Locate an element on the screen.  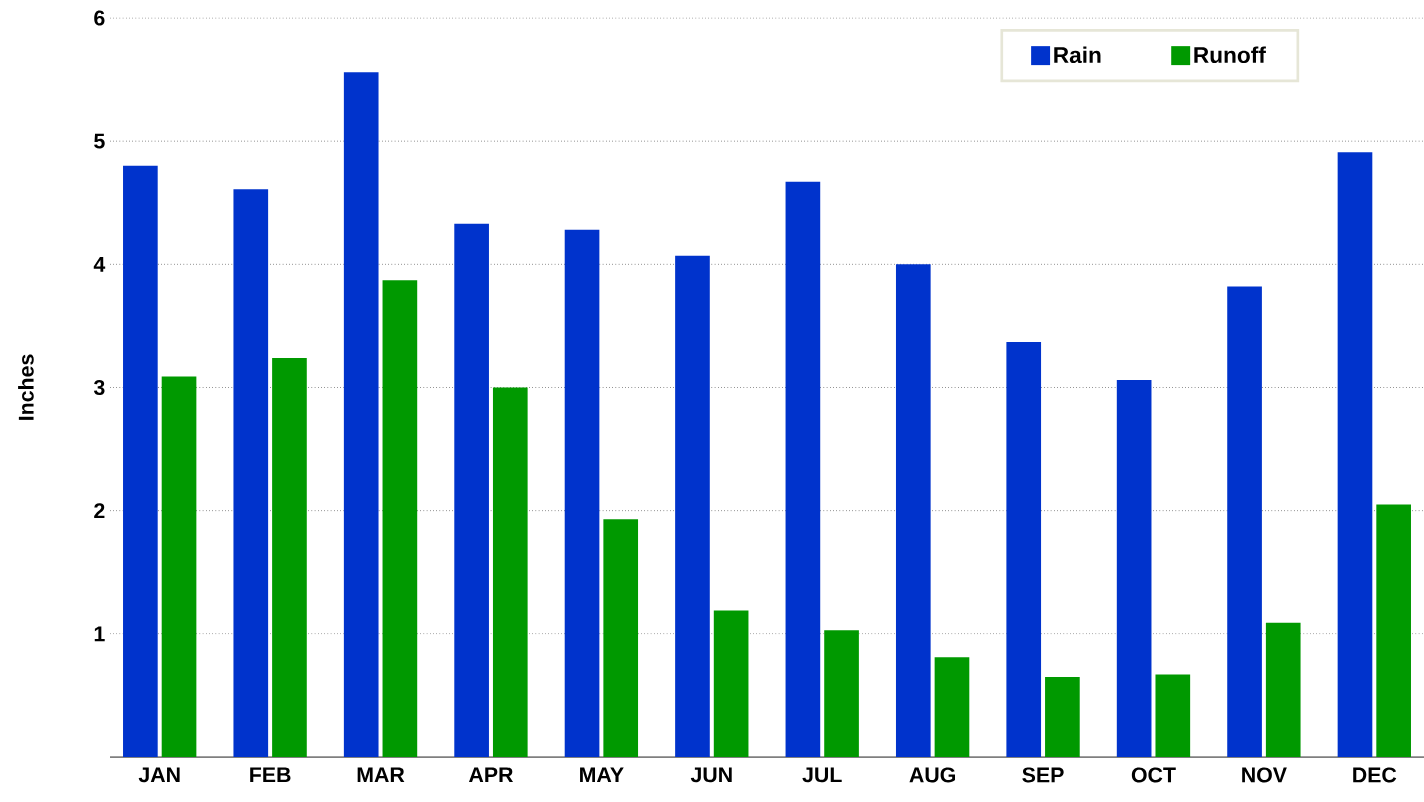
y-tick-label: 6 is located at coordinates (99, 18).